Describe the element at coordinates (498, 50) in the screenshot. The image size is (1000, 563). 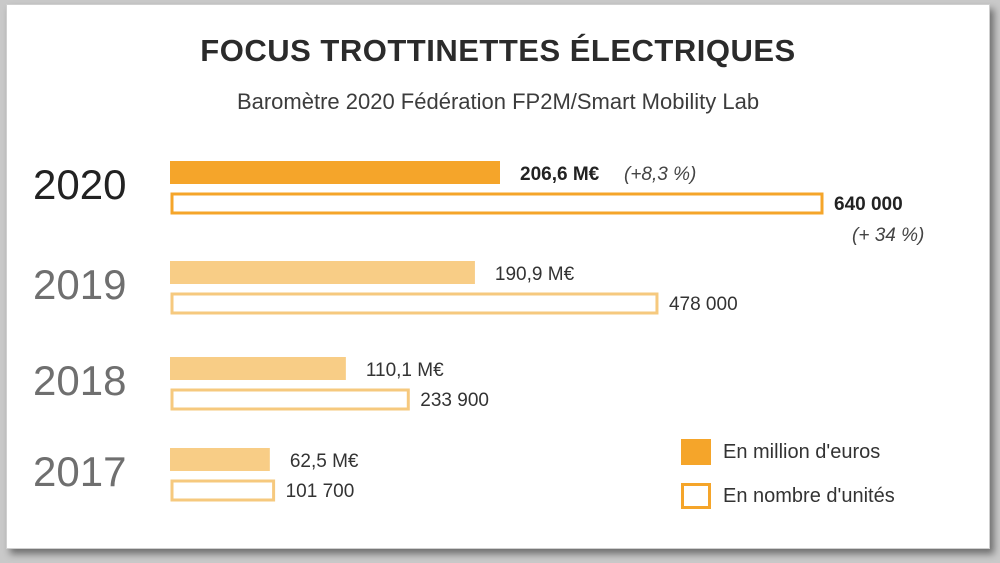
I see `chart-title: FOCUS TROTTINETTES ÉLECTRIQUES` at that location.